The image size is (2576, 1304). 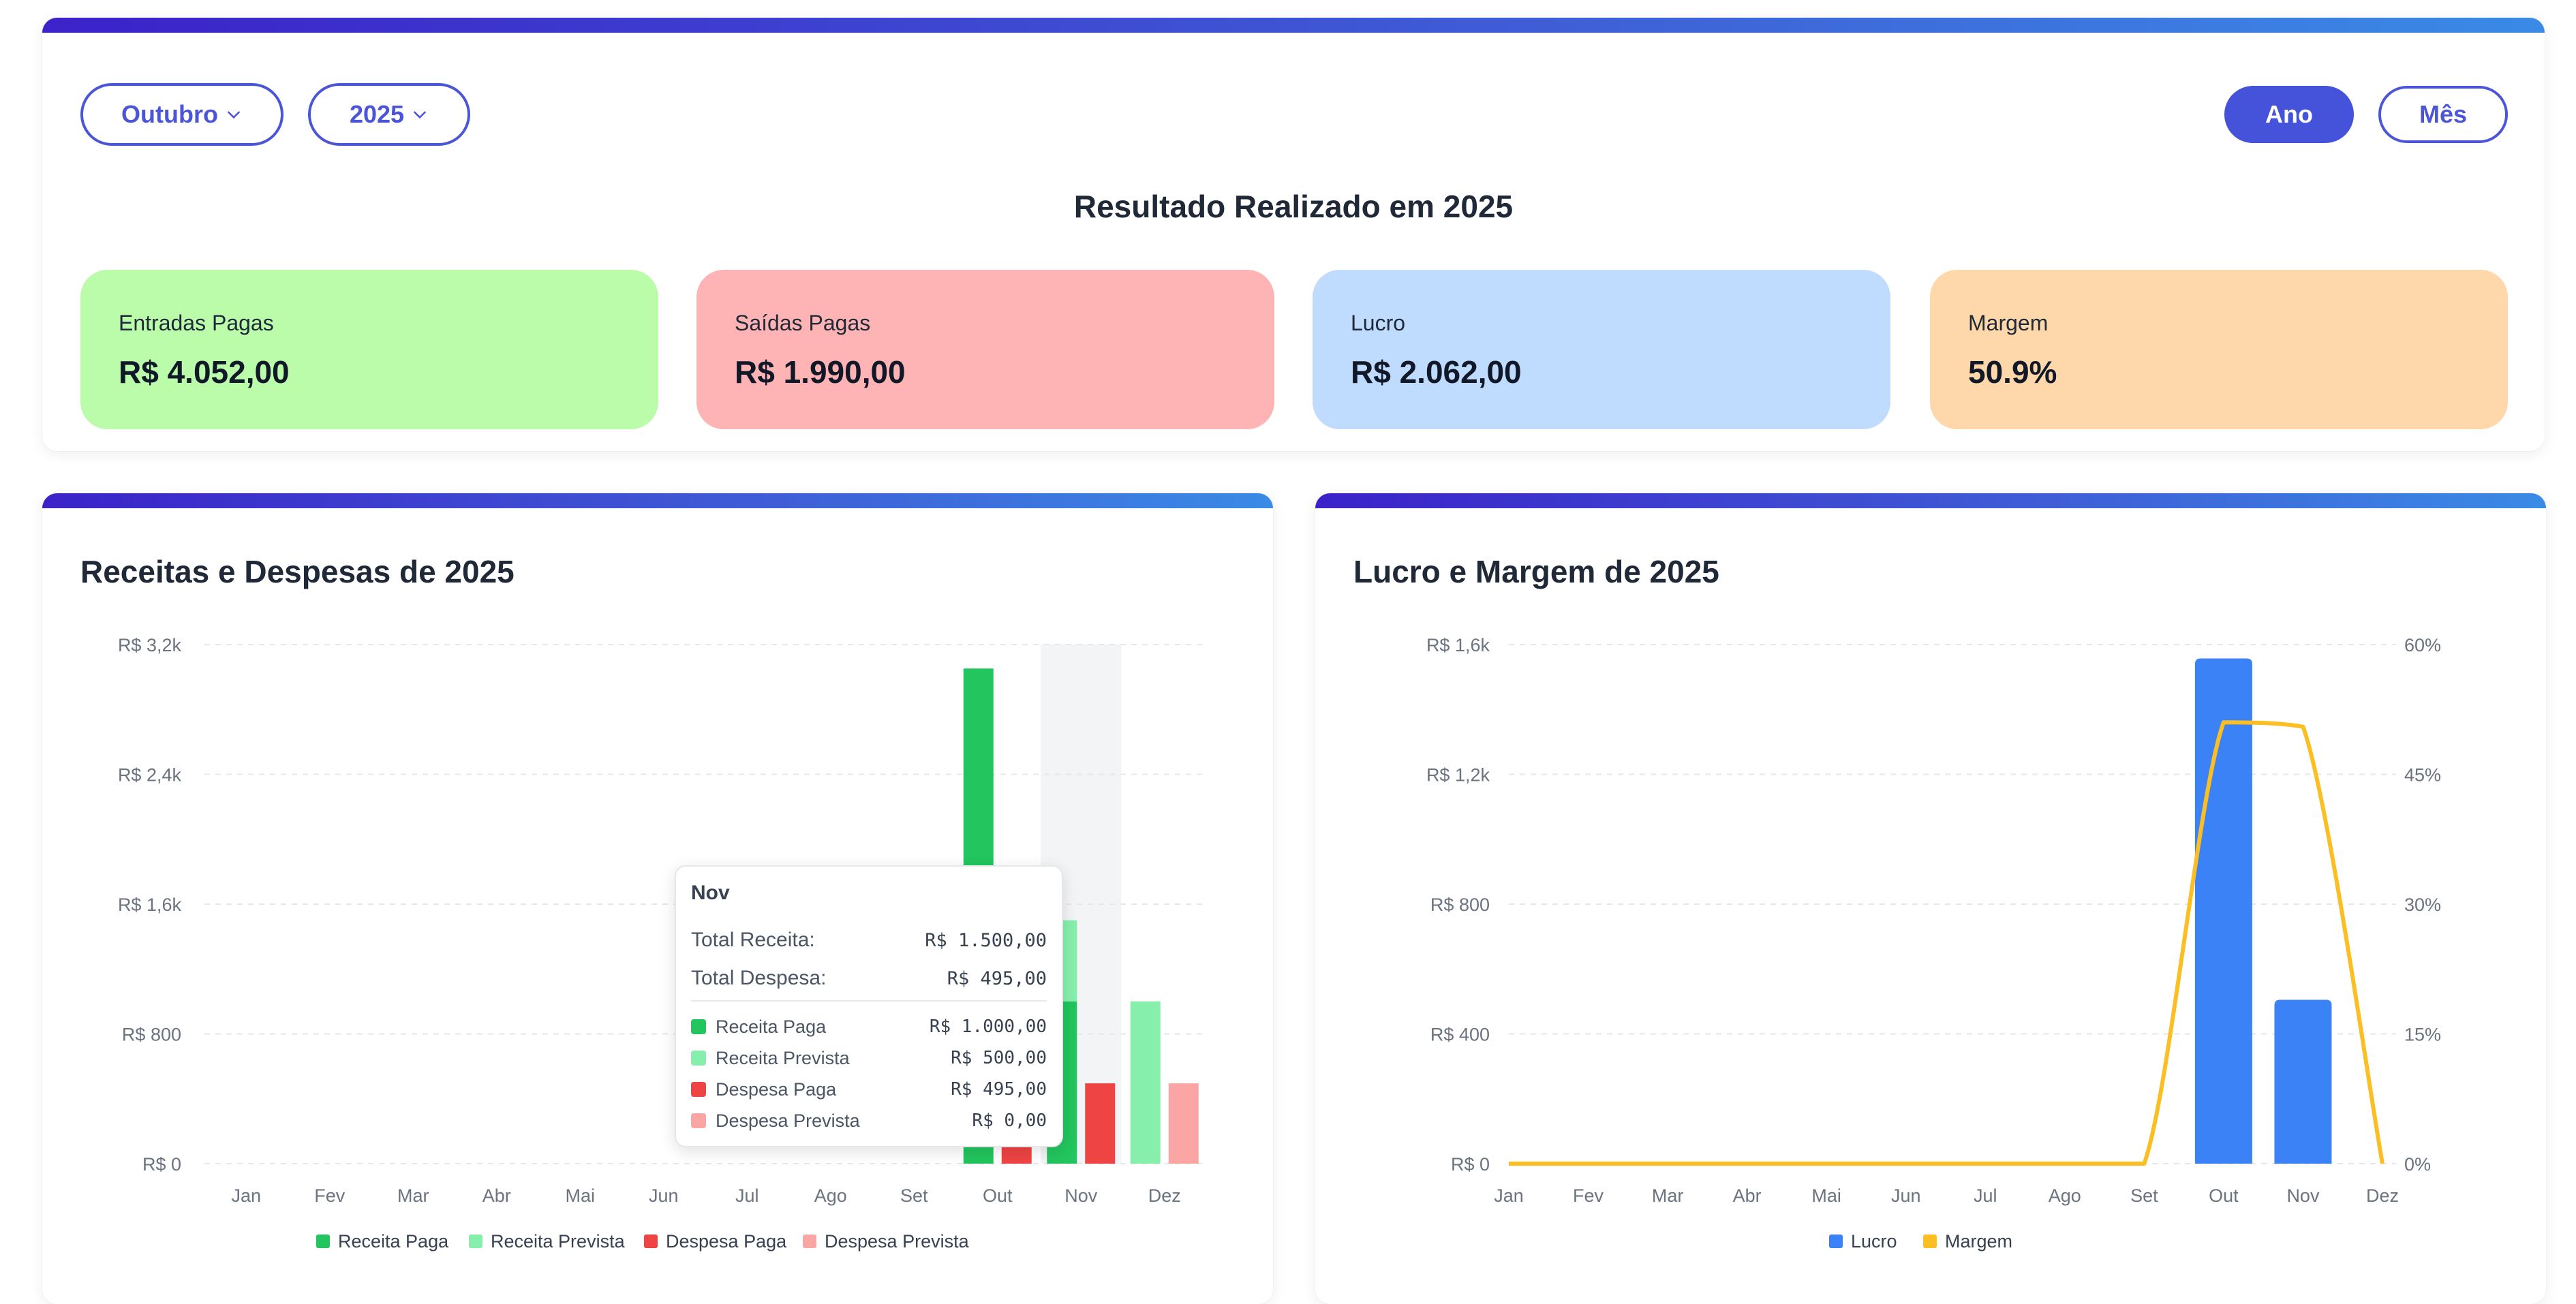 What do you see at coordinates (1874, 1241) in the screenshot?
I see `legend-label: Lucro` at bounding box center [1874, 1241].